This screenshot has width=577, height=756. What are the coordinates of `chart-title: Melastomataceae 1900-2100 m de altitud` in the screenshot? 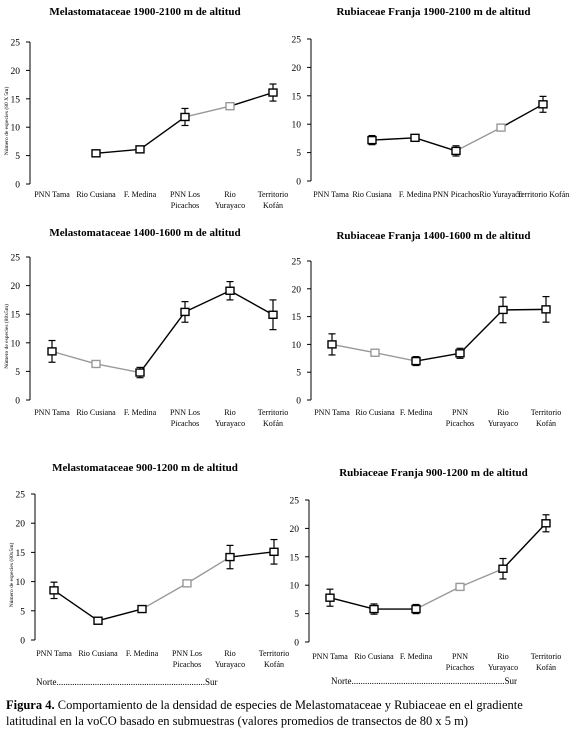 It's located at (145, 12).